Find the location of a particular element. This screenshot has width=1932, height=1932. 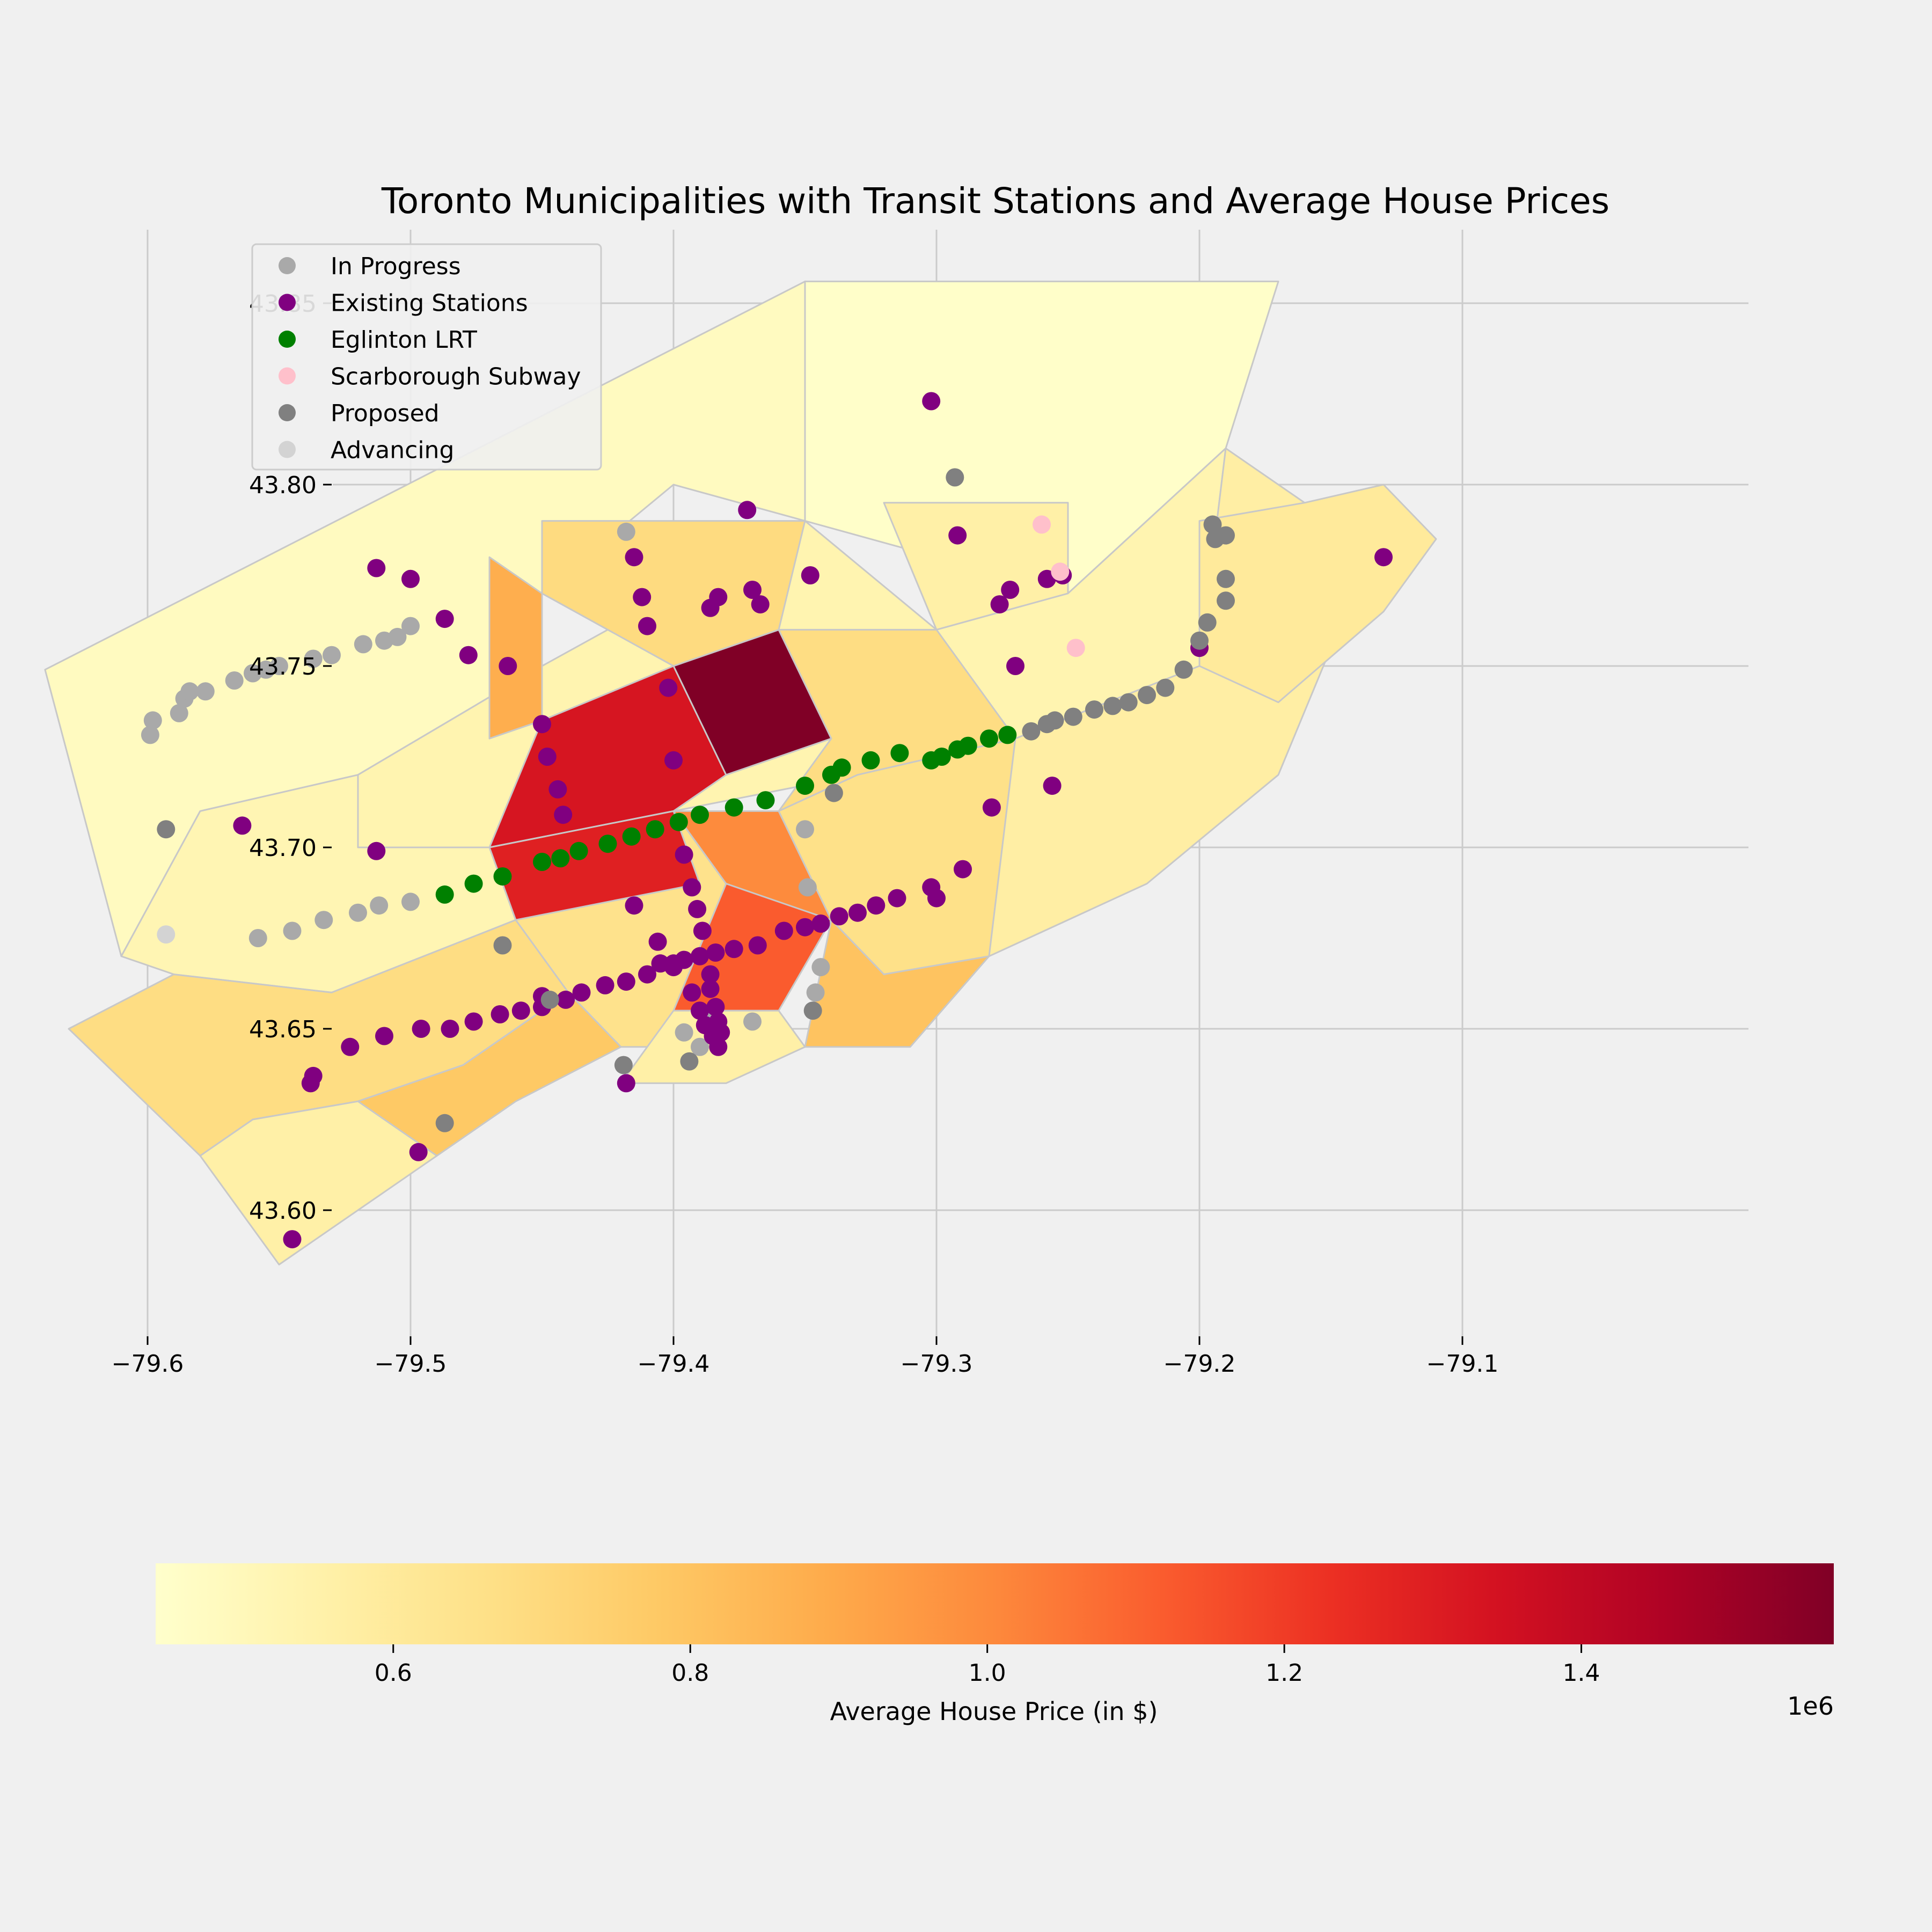

legend-label: Proposed is located at coordinates (385, 413).